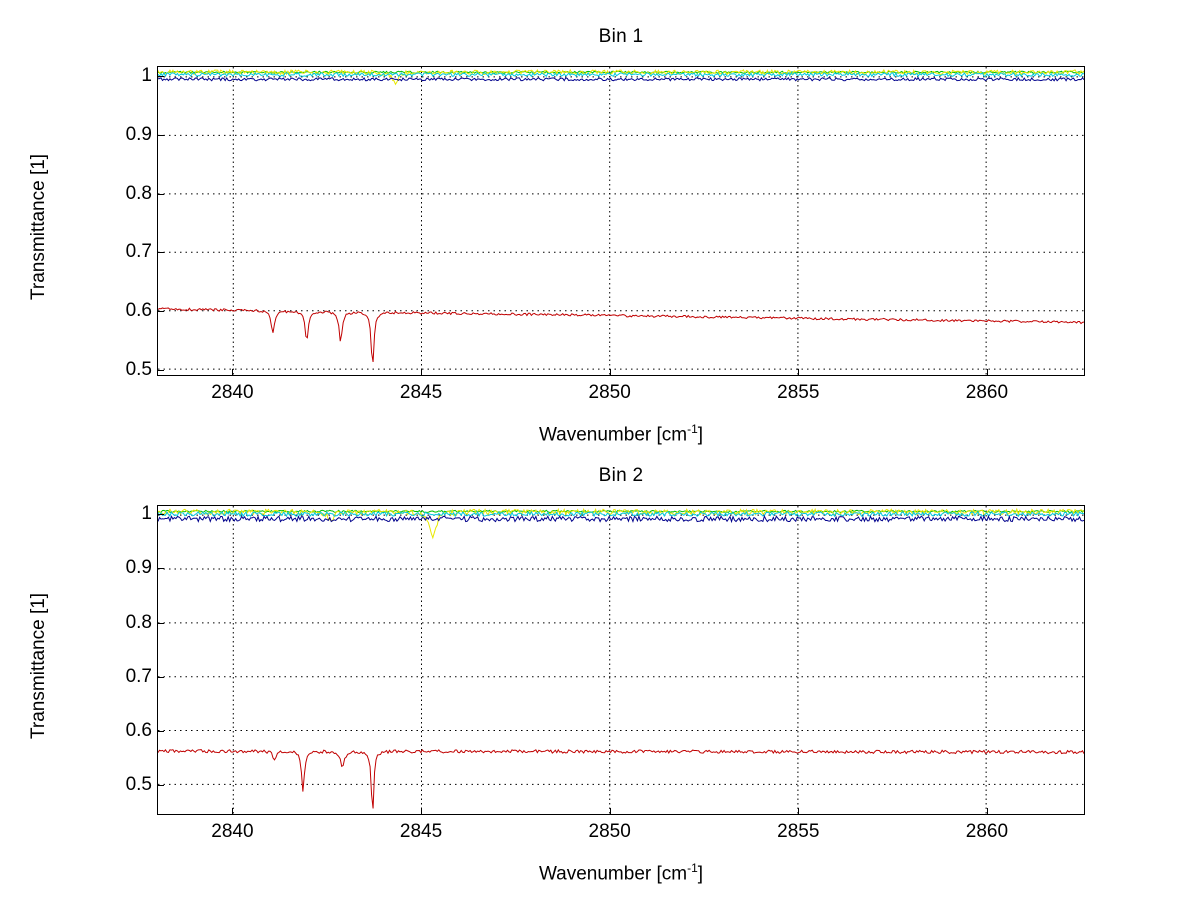 The image size is (1200, 901). I want to click on x-axis-label-text-bin-1: Wavenumber [cm, so click(613, 435).